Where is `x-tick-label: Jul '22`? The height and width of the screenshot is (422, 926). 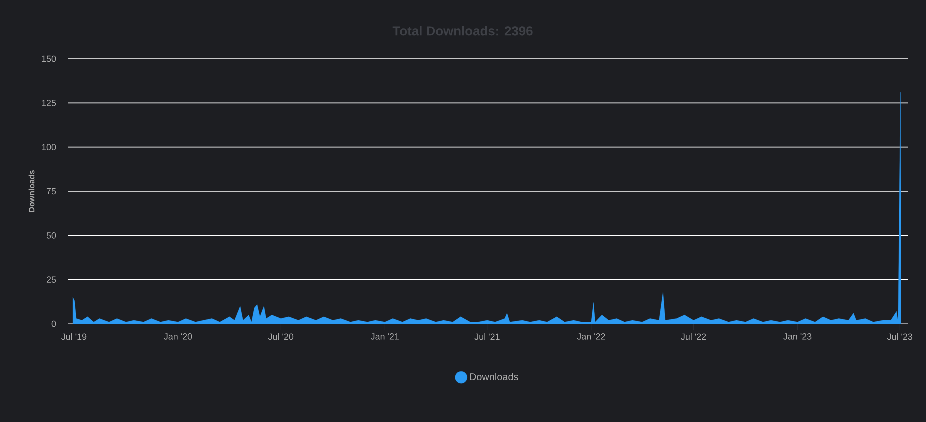 x-tick-label: Jul '22 is located at coordinates (693, 337).